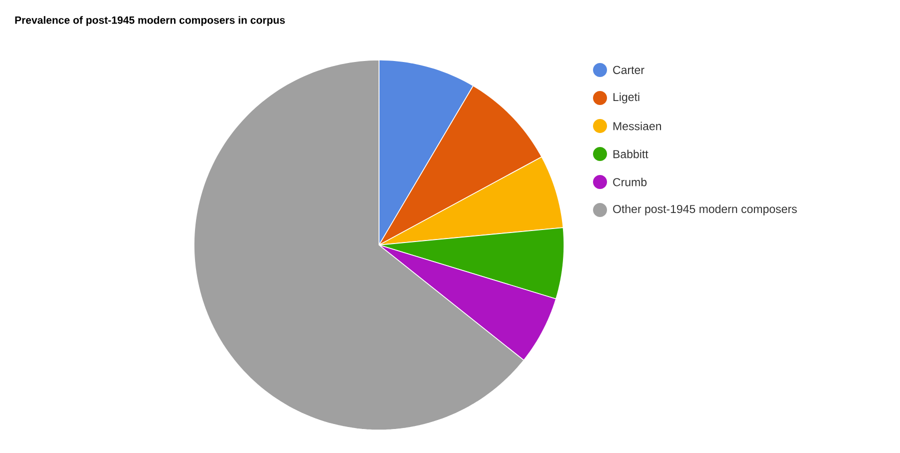  What do you see at coordinates (705, 210) in the screenshot?
I see `legend-label: Other post-1945 modern composers` at bounding box center [705, 210].